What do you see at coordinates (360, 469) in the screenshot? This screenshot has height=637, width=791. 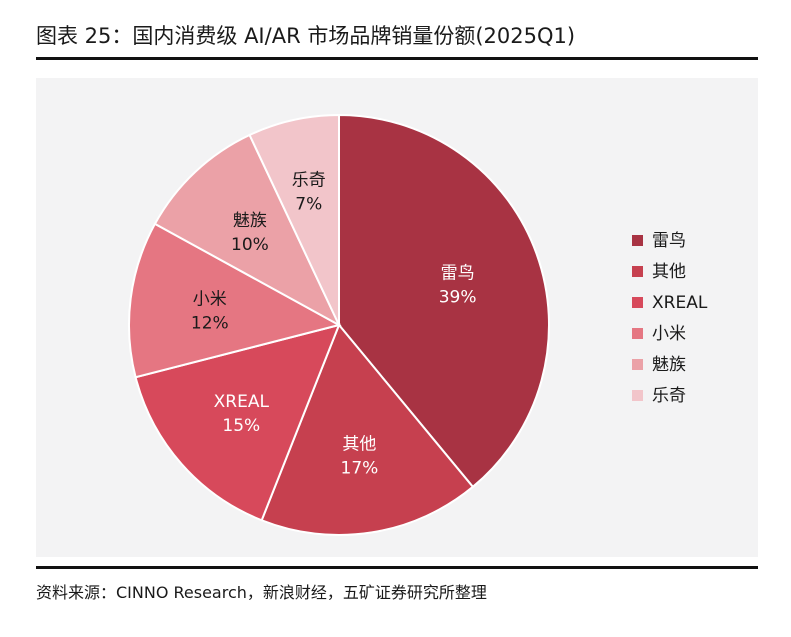 I see `slice-value-label: 17%` at bounding box center [360, 469].